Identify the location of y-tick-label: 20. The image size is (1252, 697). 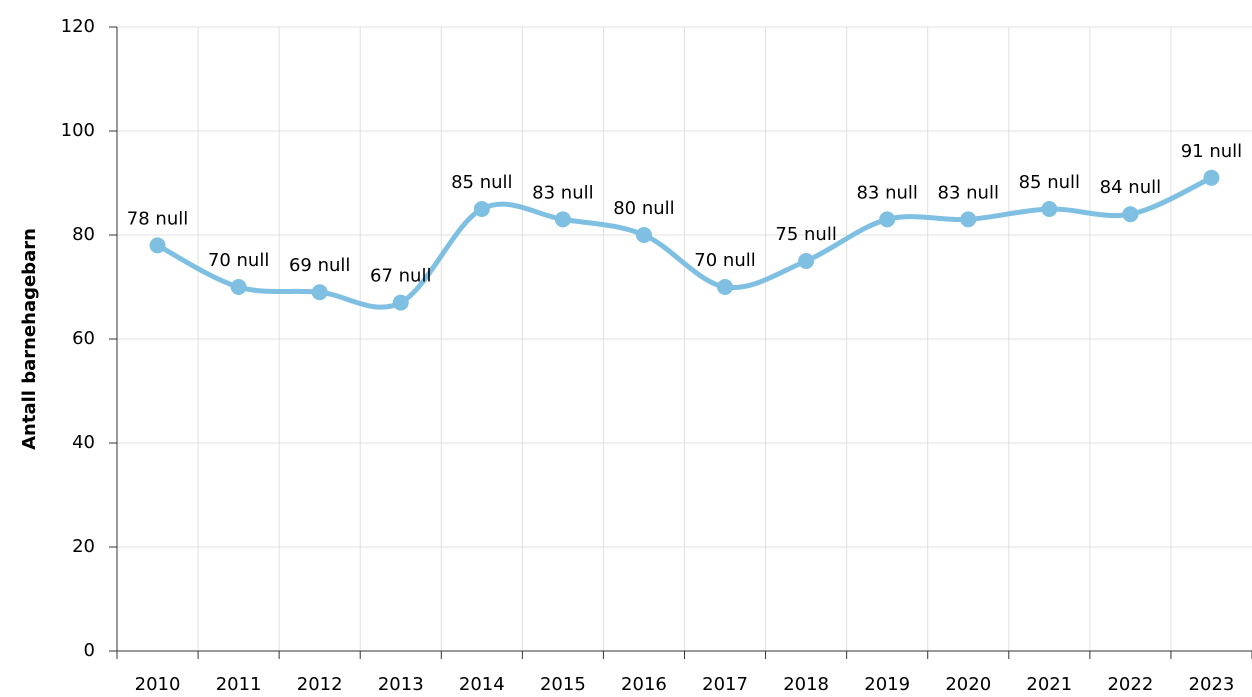
(83, 546).